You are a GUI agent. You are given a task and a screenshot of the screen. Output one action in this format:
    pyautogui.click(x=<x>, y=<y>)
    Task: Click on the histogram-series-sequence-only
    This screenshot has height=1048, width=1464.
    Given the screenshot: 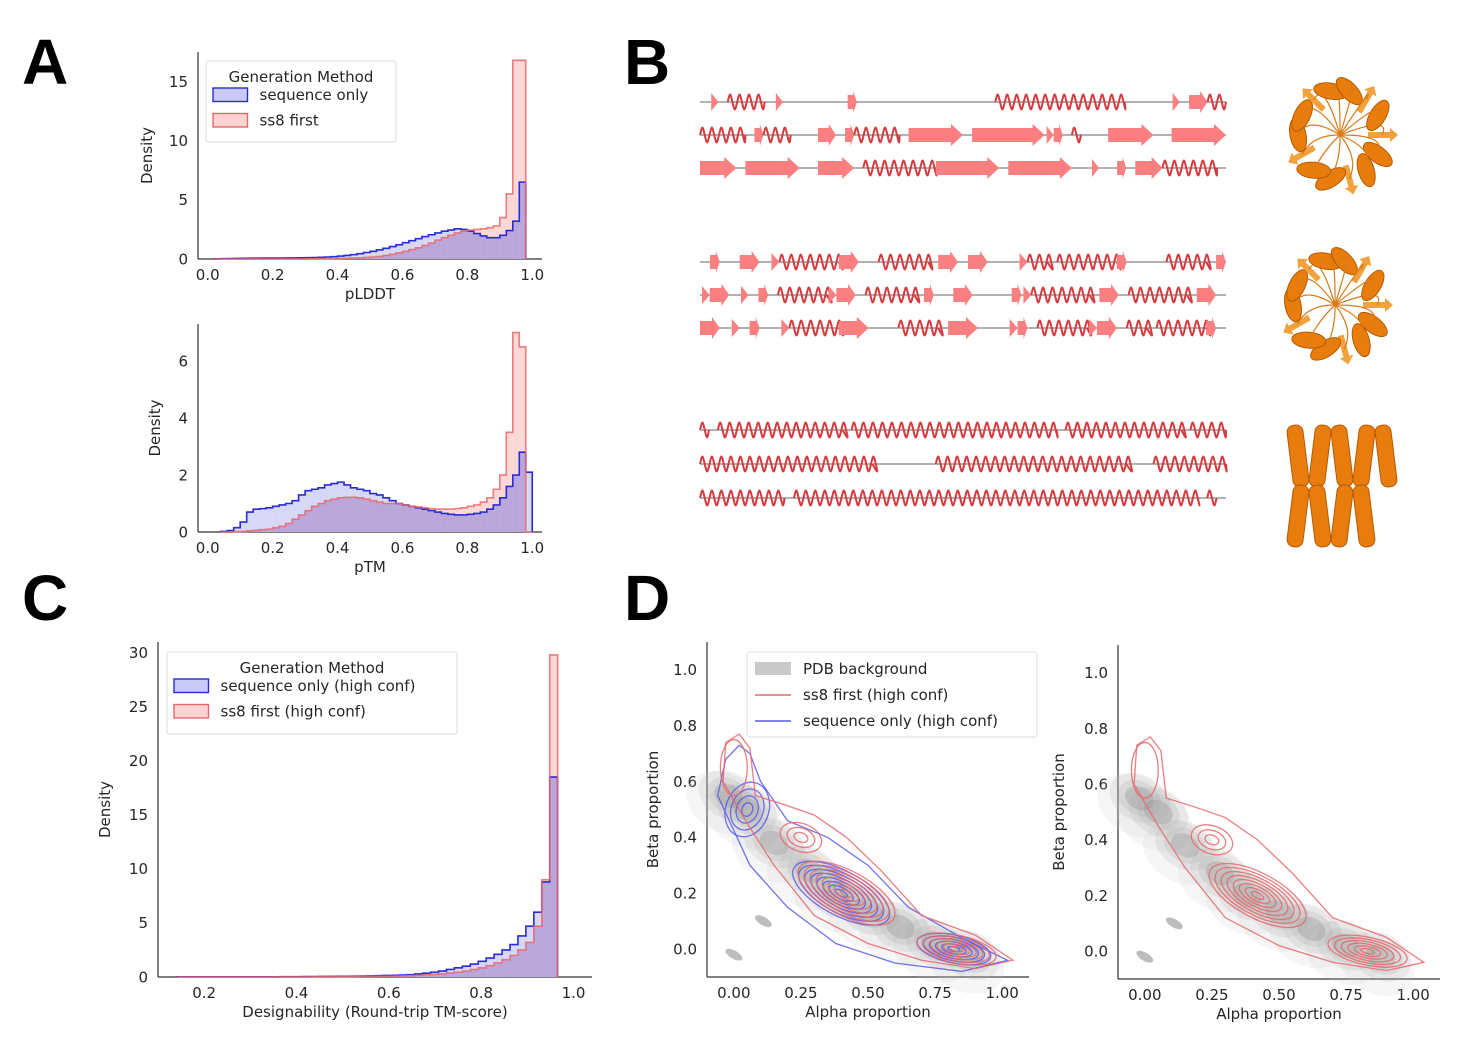 What is the action you would take?
    pyautogui.click(x=367, y=877)
    